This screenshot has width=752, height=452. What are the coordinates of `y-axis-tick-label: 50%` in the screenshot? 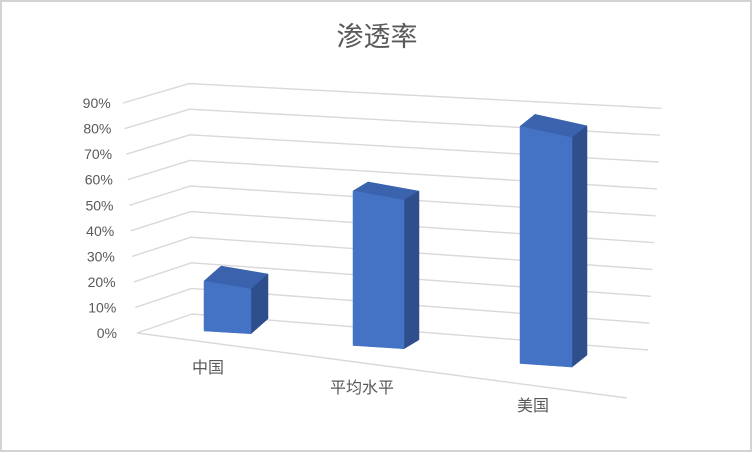 It's located at (99, 205).